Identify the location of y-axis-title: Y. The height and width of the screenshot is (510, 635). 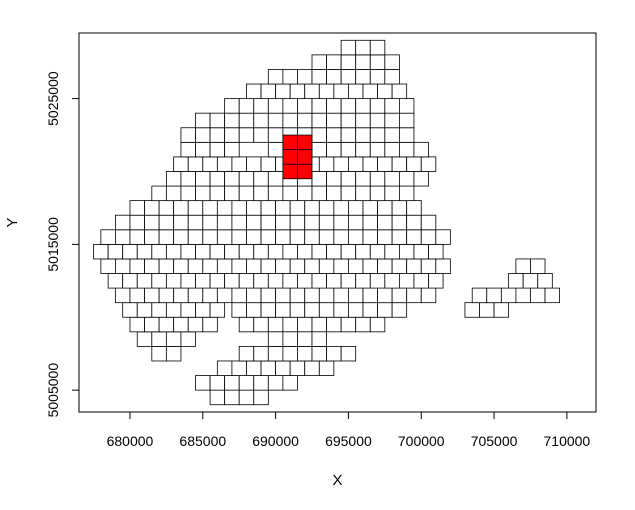
(12, 222).